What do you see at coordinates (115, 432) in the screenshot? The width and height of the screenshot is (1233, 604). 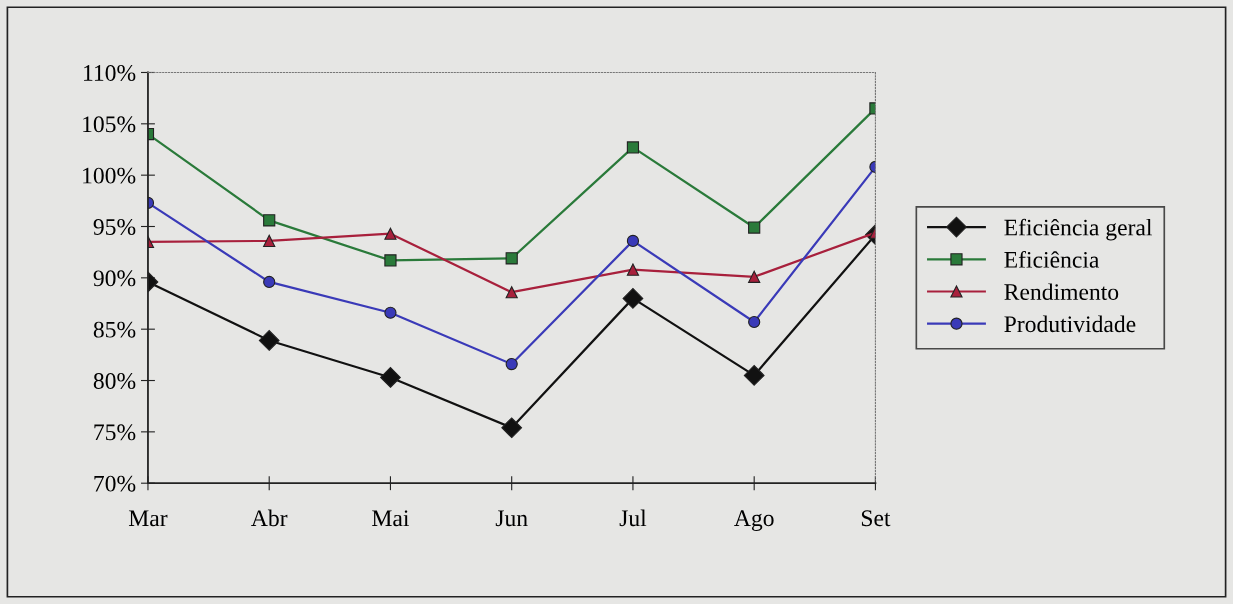 I see `y-tick-label: 75%` at bounding box center [115, 432].